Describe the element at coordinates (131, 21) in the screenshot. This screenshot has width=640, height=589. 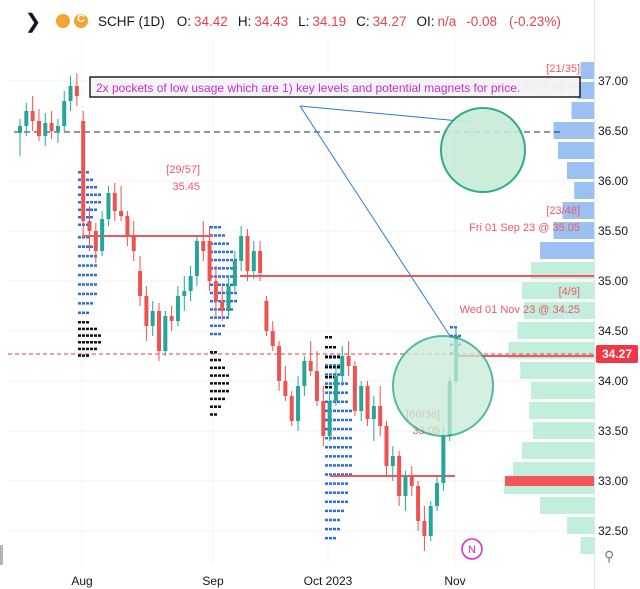
I see `symbol-label: SCHF (1D)` at that location.